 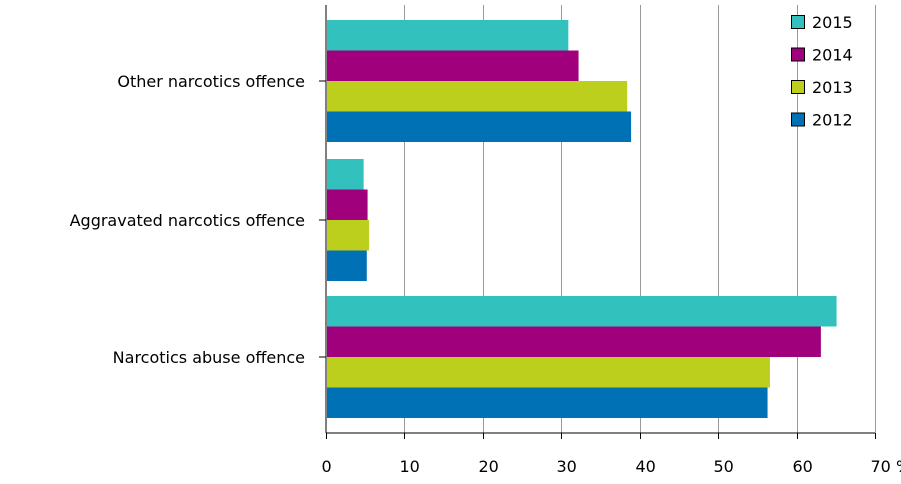 What do you see at coordinates (489, 466) in the screenshot?
I see `x-tick-label-20: 20` at bounding box center [489, 466].